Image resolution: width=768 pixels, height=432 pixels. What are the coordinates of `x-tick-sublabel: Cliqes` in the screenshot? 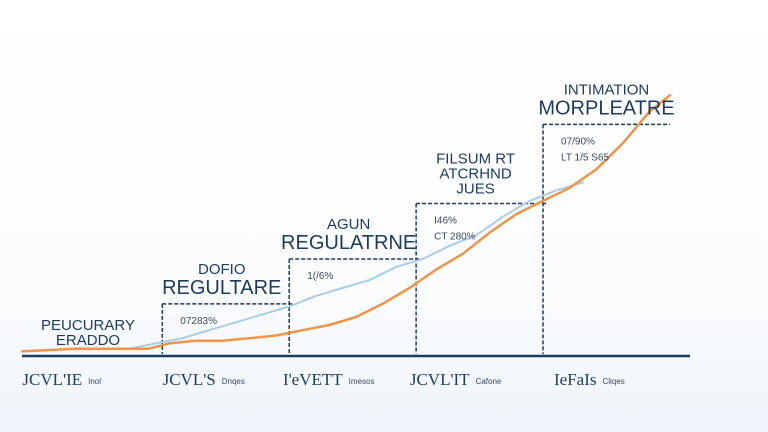 It's located at (614, 381).